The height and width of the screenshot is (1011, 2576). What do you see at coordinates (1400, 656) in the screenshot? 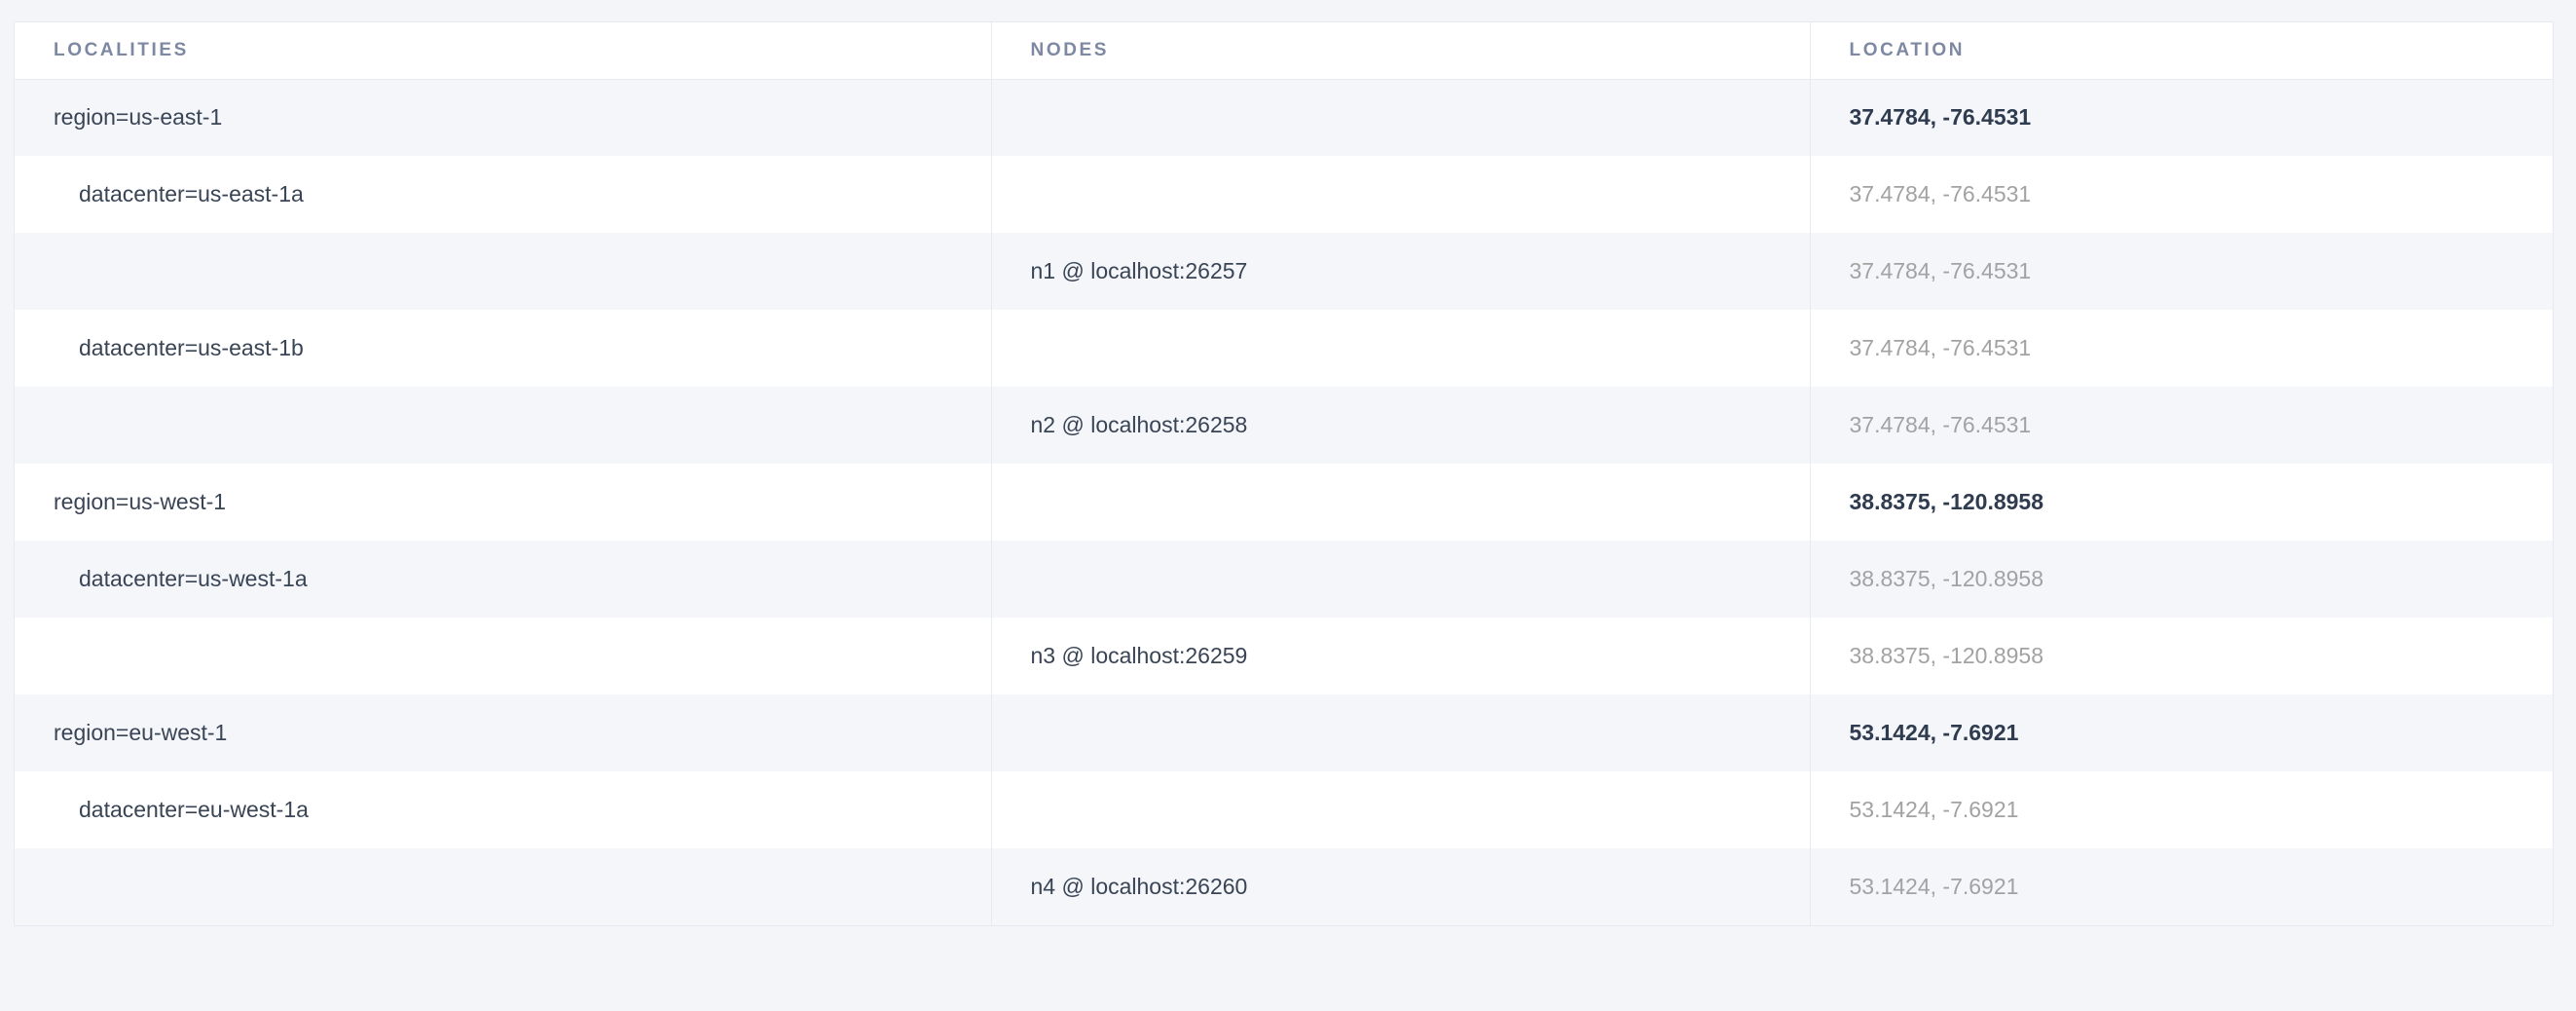
I see `cell-node: n3 @ localhost:26259` at bounding box center [1400, 656].